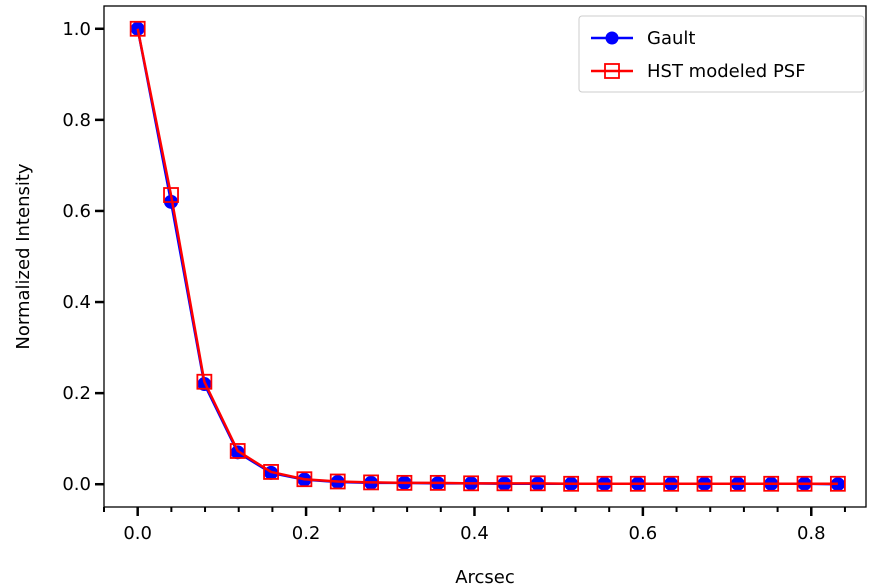 This screenshot has height=587, width=870. Describe the element at coordinates (612, 38) in the screenshot. I see `legend-marker-circle` at that location.